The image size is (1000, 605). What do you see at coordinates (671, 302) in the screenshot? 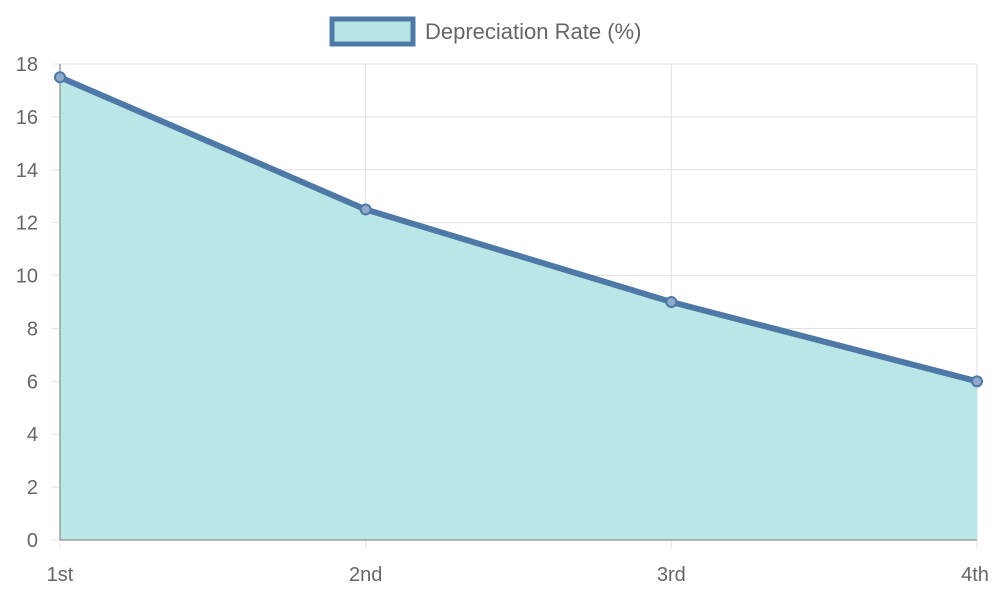
I see `data-point-3rd` at bounding box center [671, 302].